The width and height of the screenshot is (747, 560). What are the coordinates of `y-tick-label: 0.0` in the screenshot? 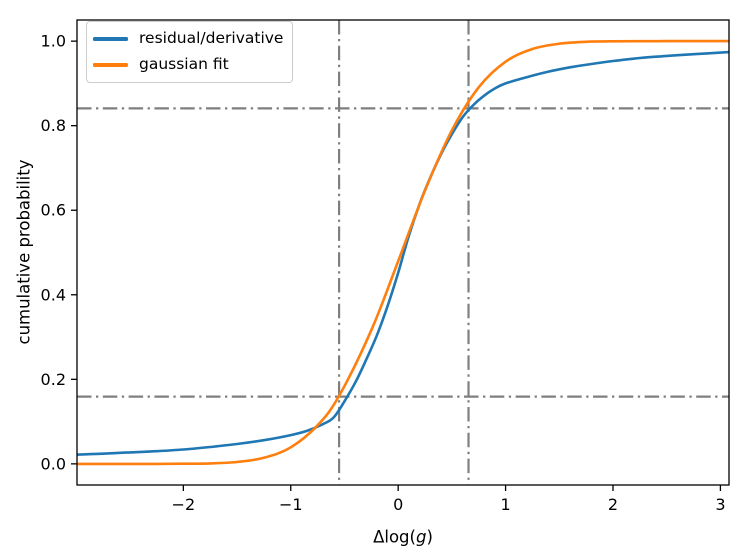 It's located at (53, 463).